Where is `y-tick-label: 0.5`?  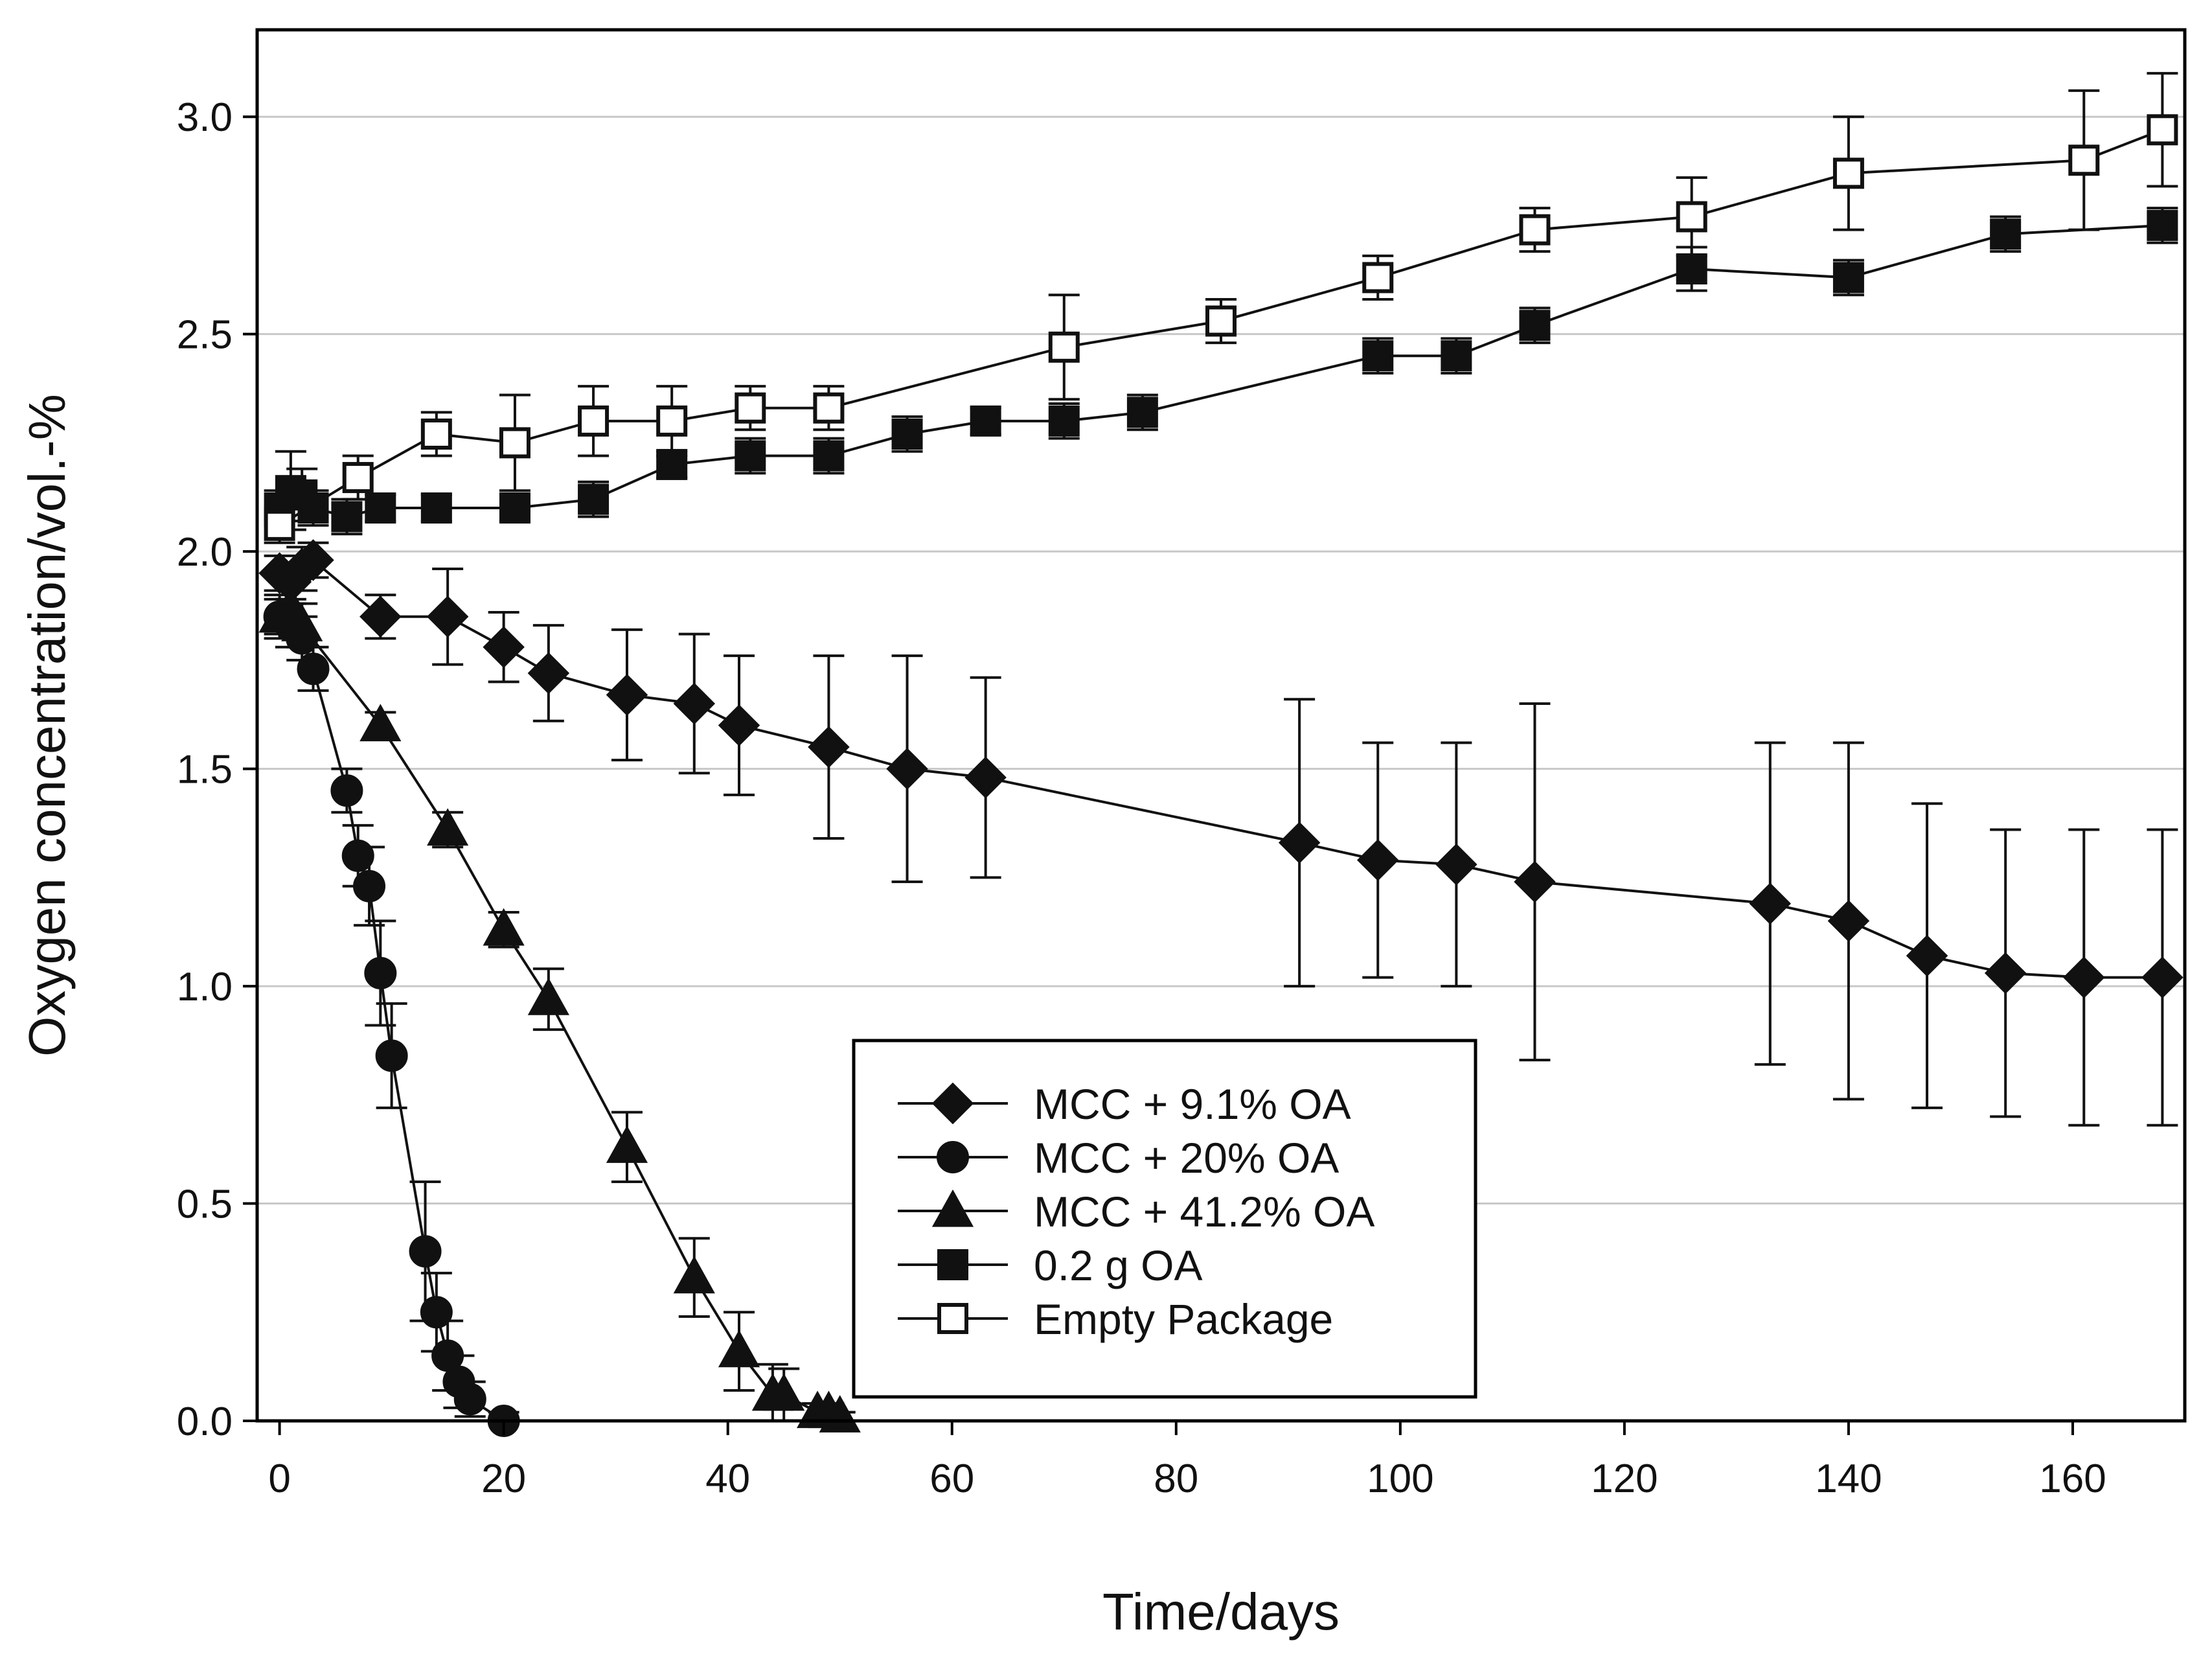 y-tick-label: 0.5 is located at coordinates (205, 1204).